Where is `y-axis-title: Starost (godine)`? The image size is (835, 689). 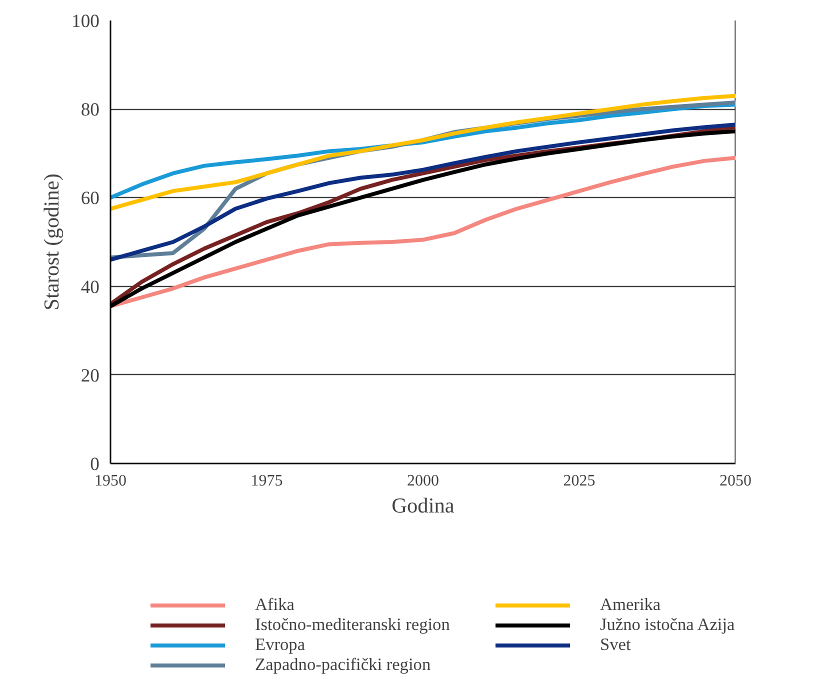 y-axis-title: Starost (godine) is located at coordinates (52, 242).